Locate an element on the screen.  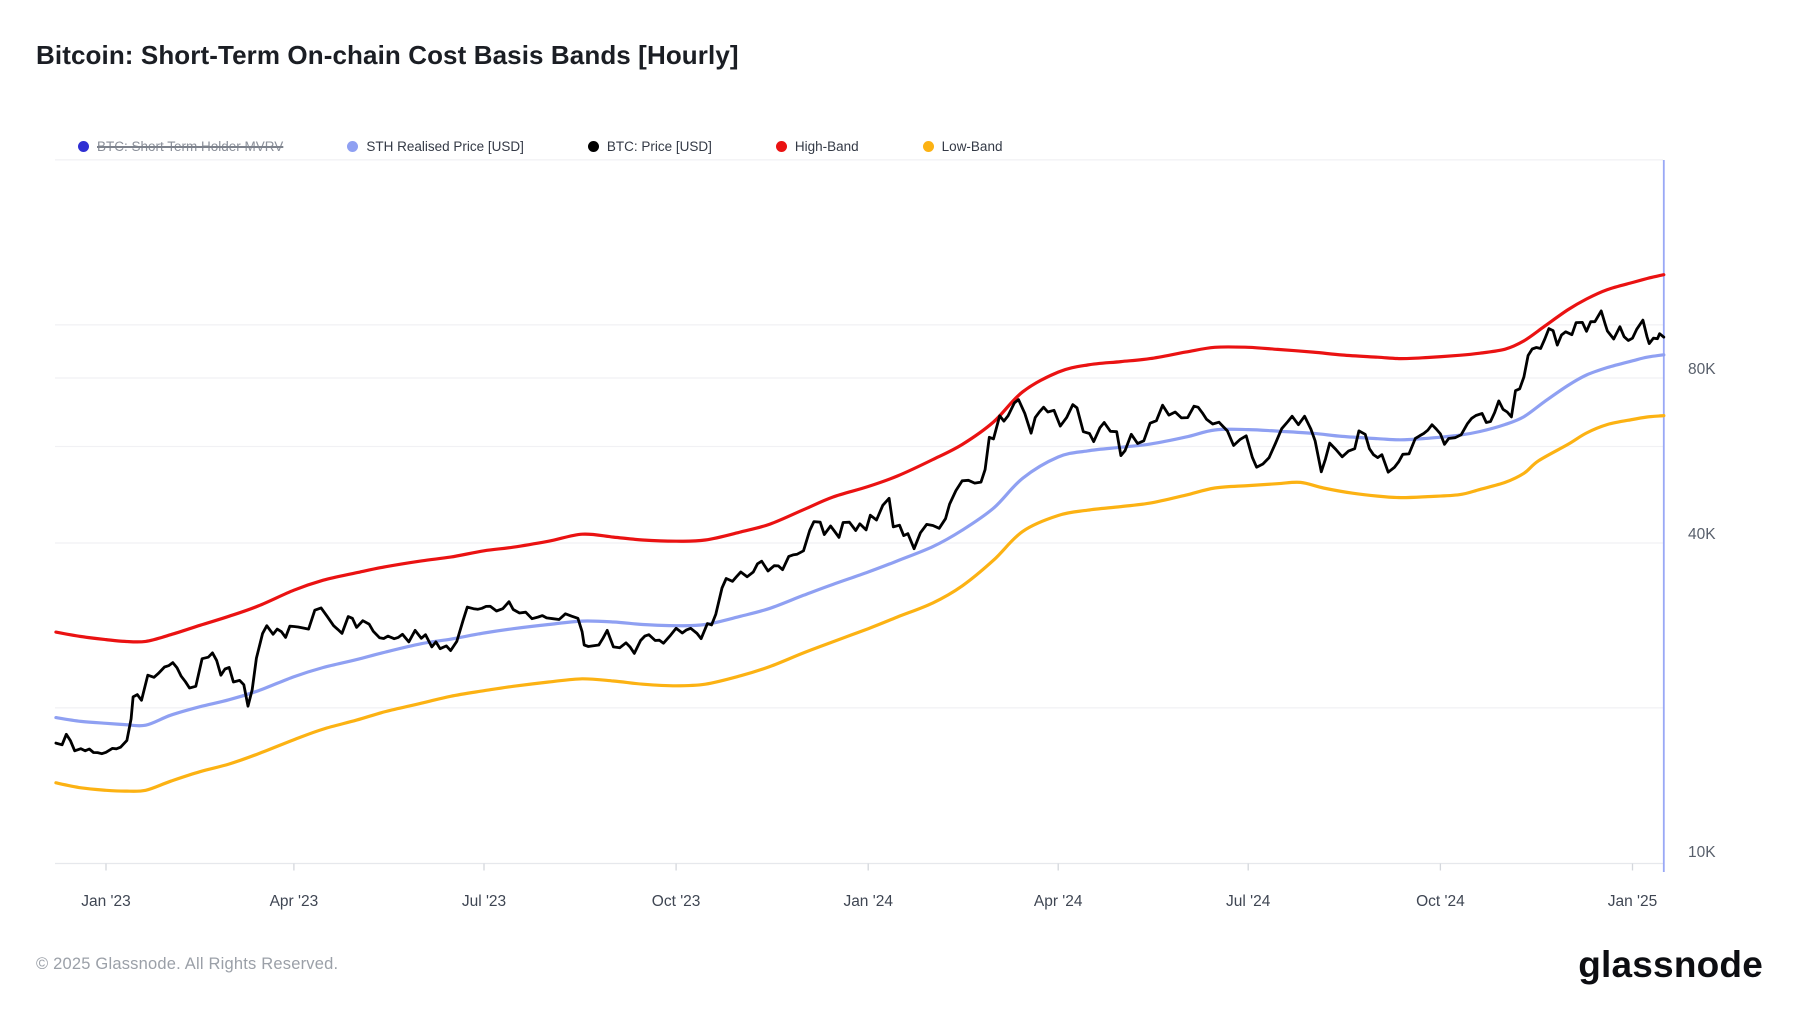
x-tick-label: Oct '24 is located at coordinates (1440, 901).